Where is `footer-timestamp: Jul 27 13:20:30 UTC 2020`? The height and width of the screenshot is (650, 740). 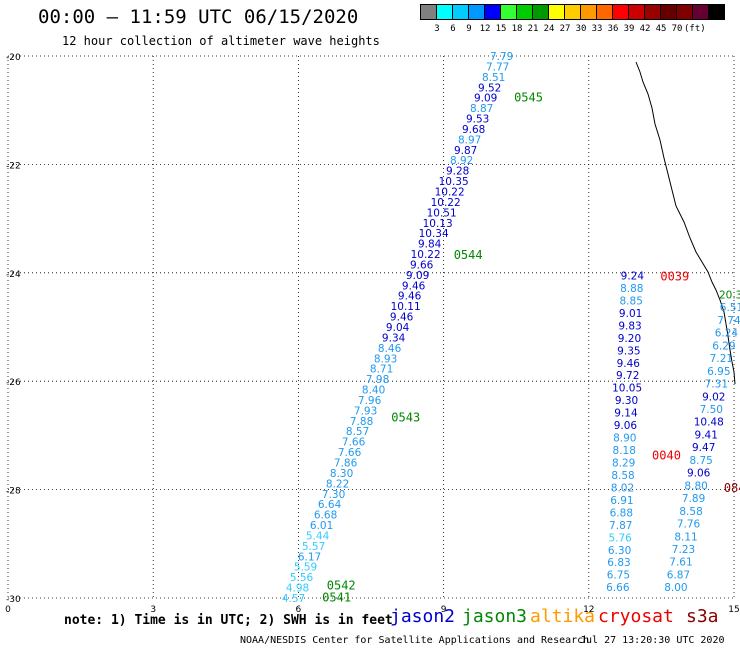 footer-timestamp: Jul 27 13:20:30 UTC 2020 is located at coordinates (652, 640).